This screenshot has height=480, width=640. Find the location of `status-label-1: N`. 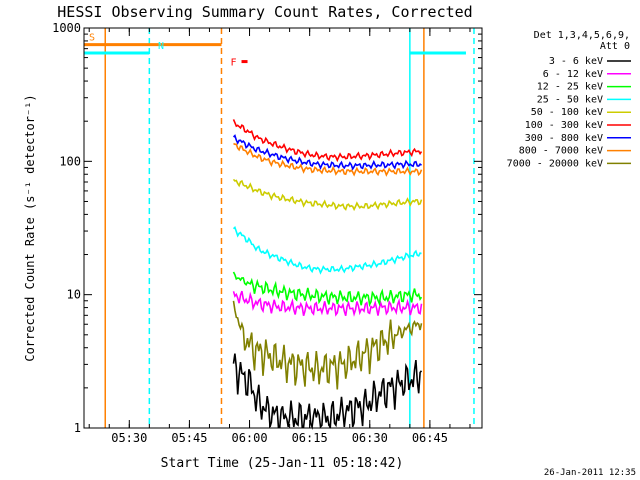

status-label-1: N is located at coordinates (161, 46).